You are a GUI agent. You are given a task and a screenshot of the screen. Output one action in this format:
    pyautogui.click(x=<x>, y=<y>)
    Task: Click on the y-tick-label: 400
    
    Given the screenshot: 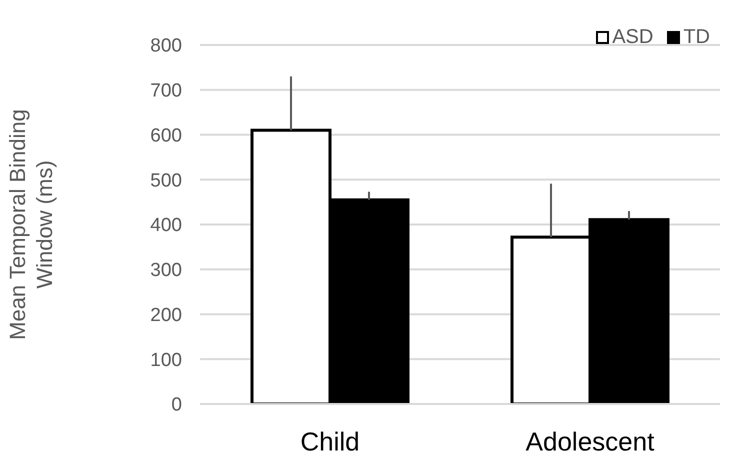 What is the action you would take?
    pyautogui.click(x=166, y=225)
    